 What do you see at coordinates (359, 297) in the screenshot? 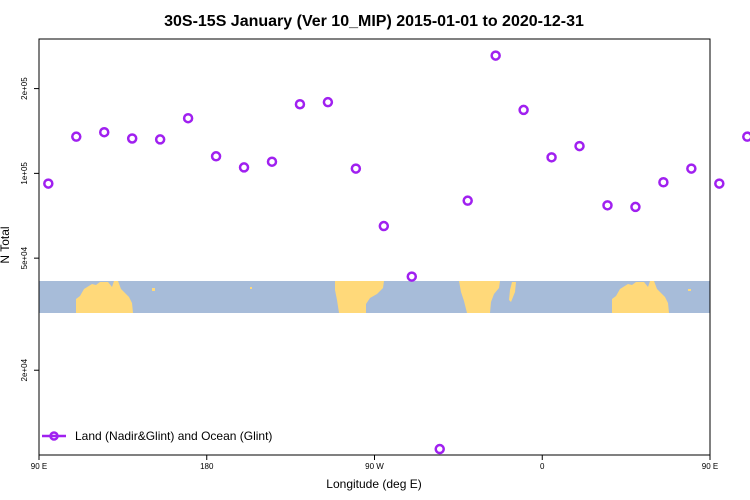
I see `land-south-america` at bounding box center [359, 297].